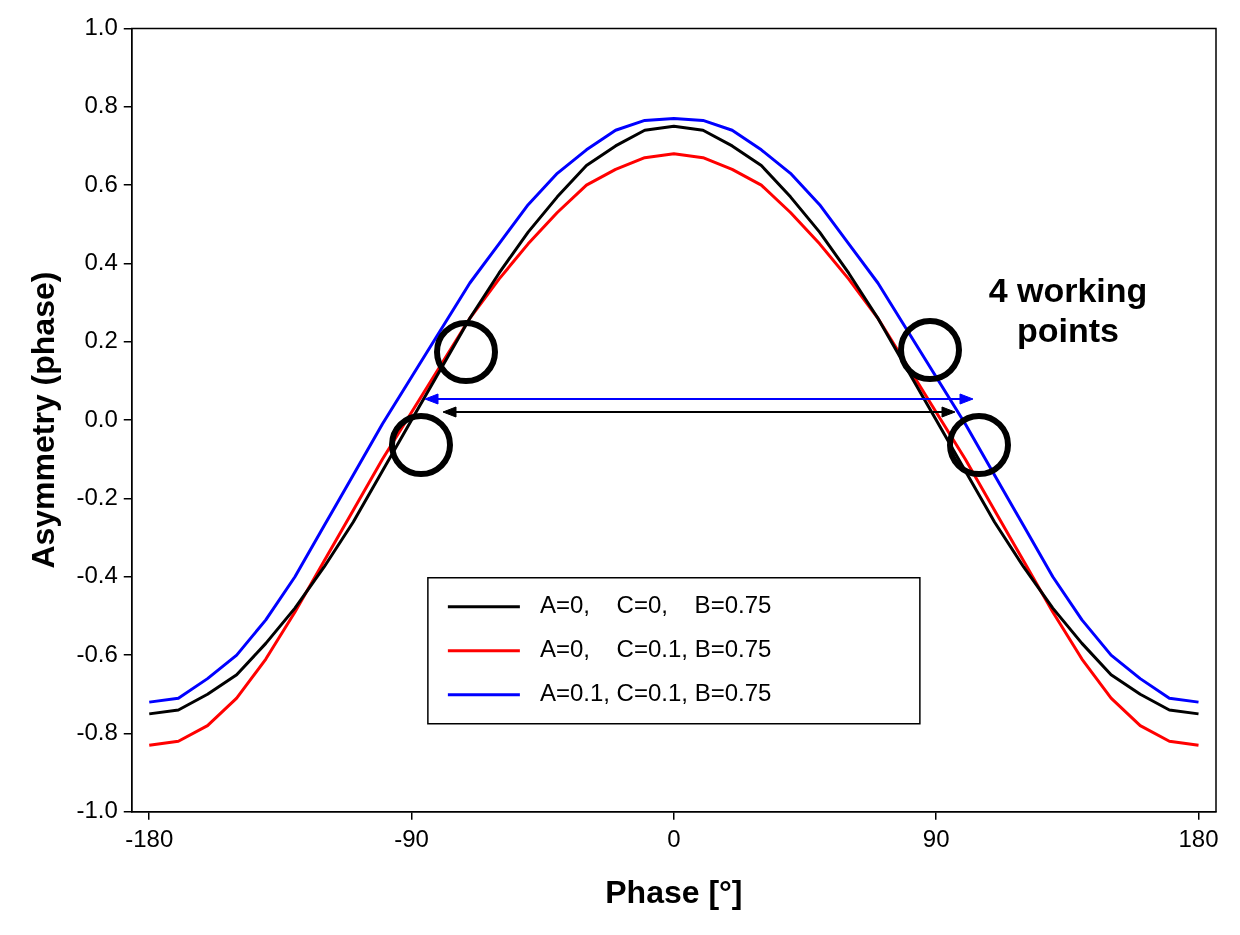  What do you see at coordinates (101, 418) in the screenshot?
I see `y-tick-label: 0.0` at bounding box center [101, 418].